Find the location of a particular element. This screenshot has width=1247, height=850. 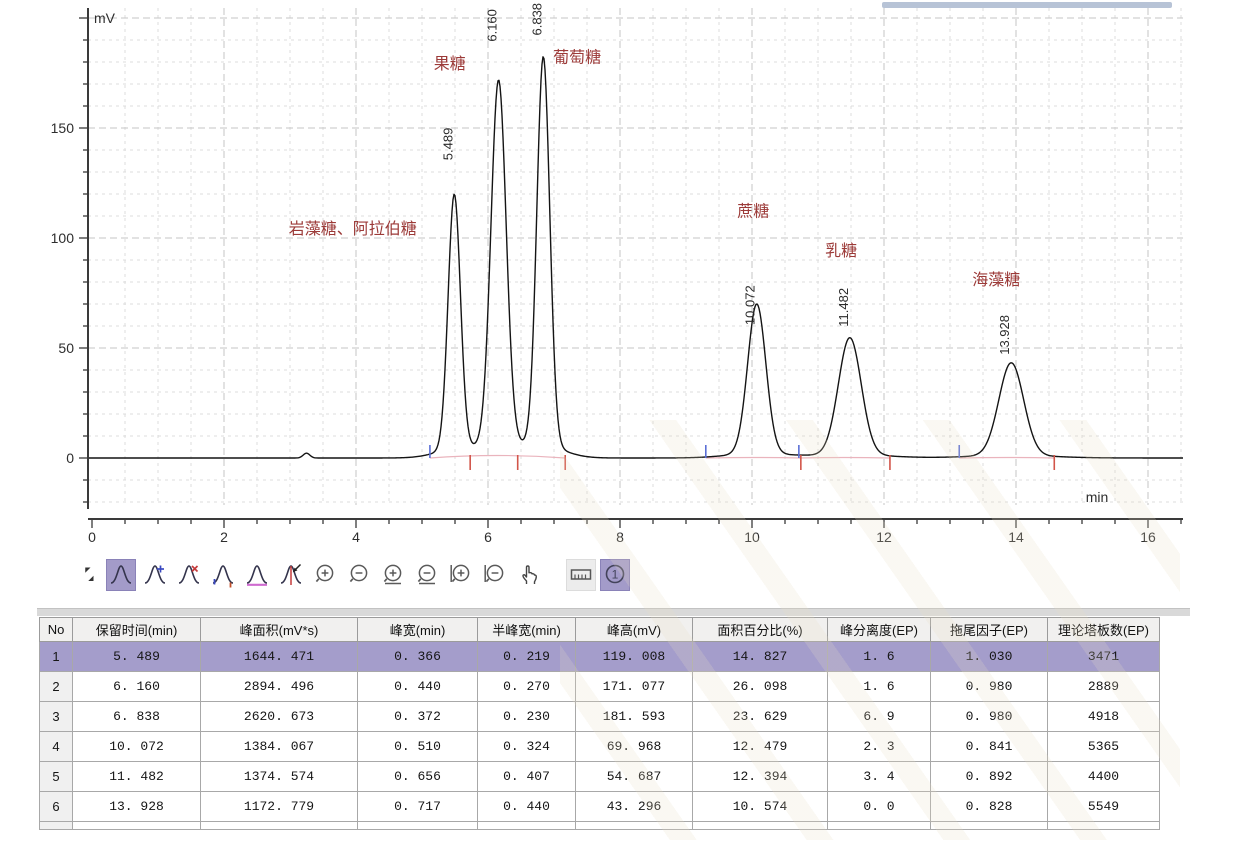

value-cell: 26. 098 is located at coordinates (760, 686).